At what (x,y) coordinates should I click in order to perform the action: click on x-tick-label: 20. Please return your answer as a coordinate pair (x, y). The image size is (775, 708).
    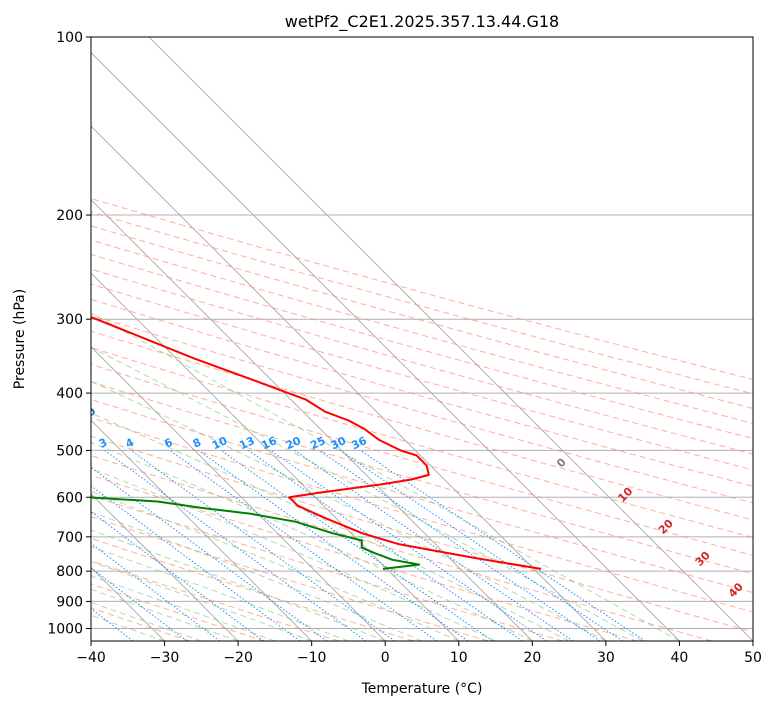
    Looking at the image, I should click on (532, 658).